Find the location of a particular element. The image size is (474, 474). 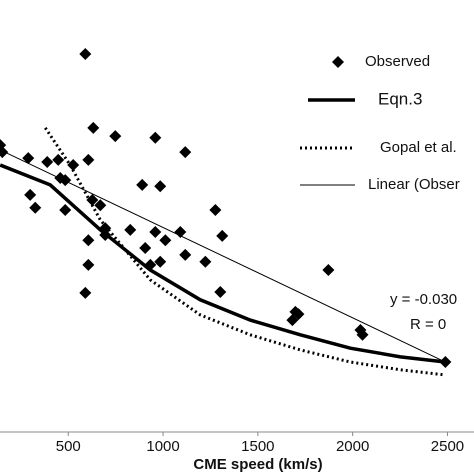

x-tick-label: 2500 is located at coordinates (447, 446).